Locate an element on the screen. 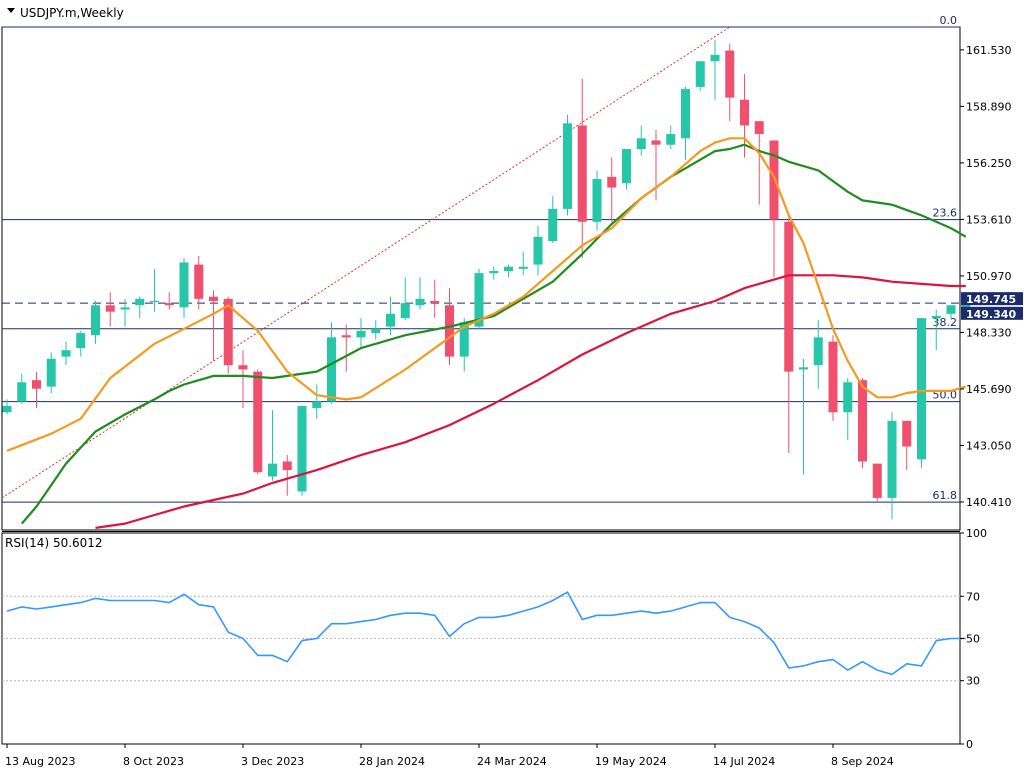  price-tag-label: 149.340 is located at coordinates (991, 314).